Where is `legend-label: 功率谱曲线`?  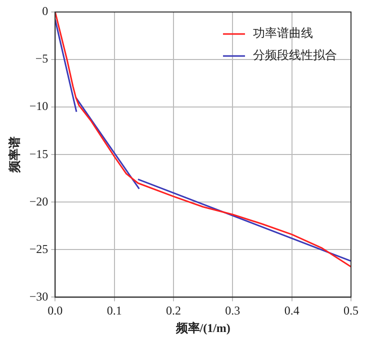
legend-label: 功率谱曲线 is located at coordinates (283, 33).